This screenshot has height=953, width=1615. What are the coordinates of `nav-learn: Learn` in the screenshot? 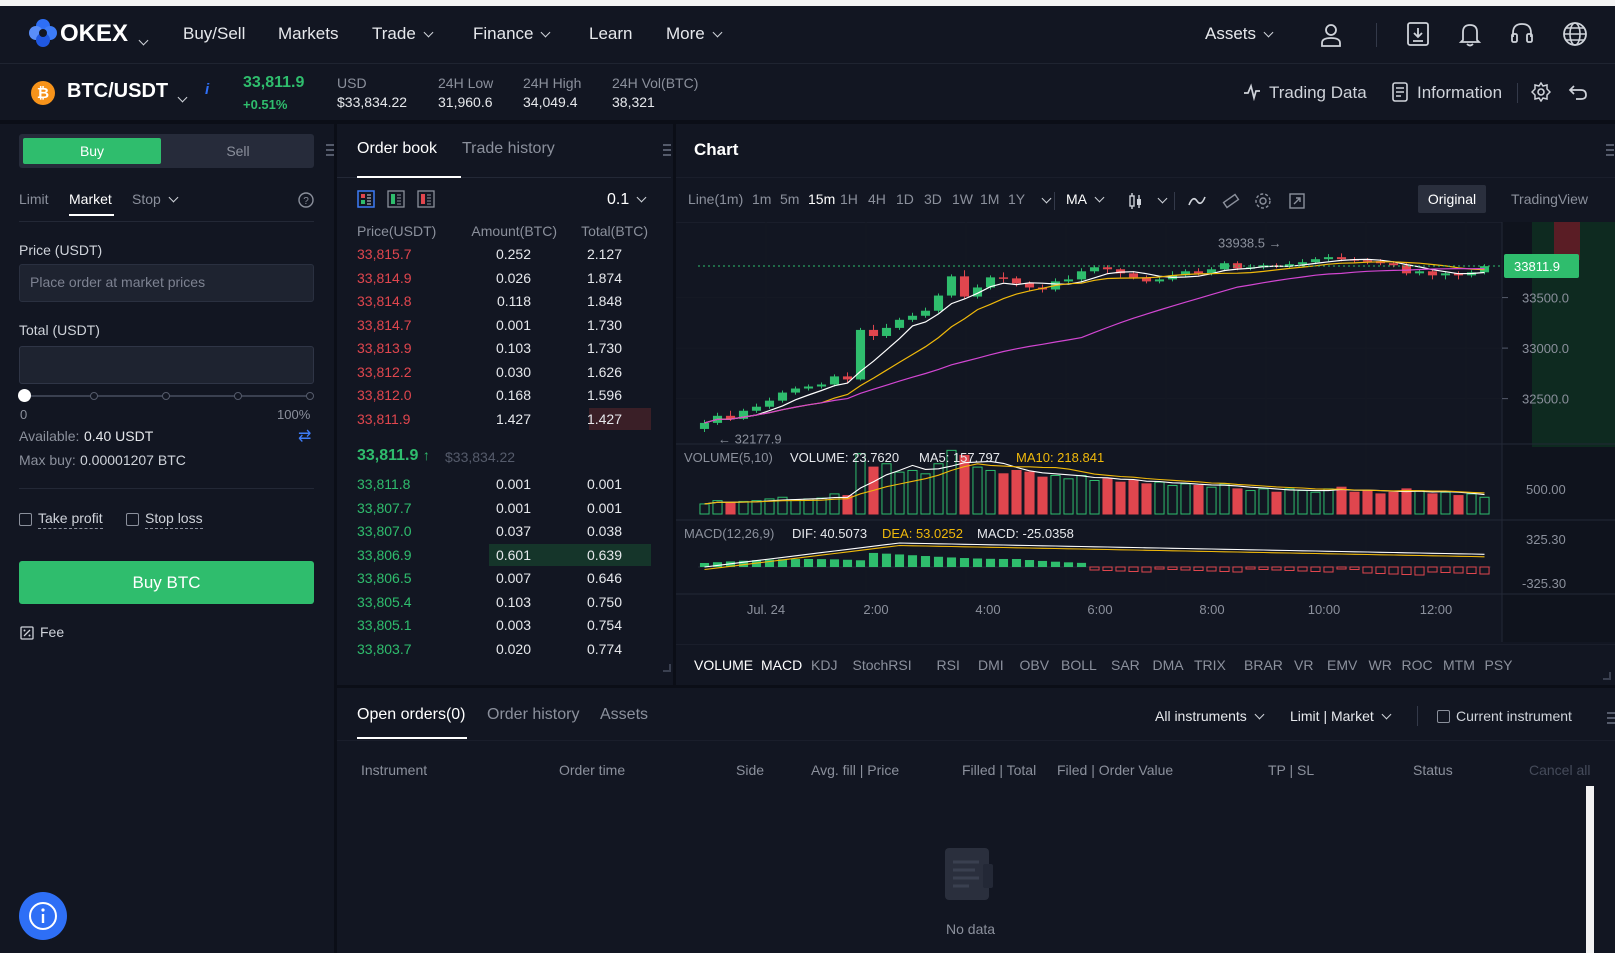 It's located at (611, 33).